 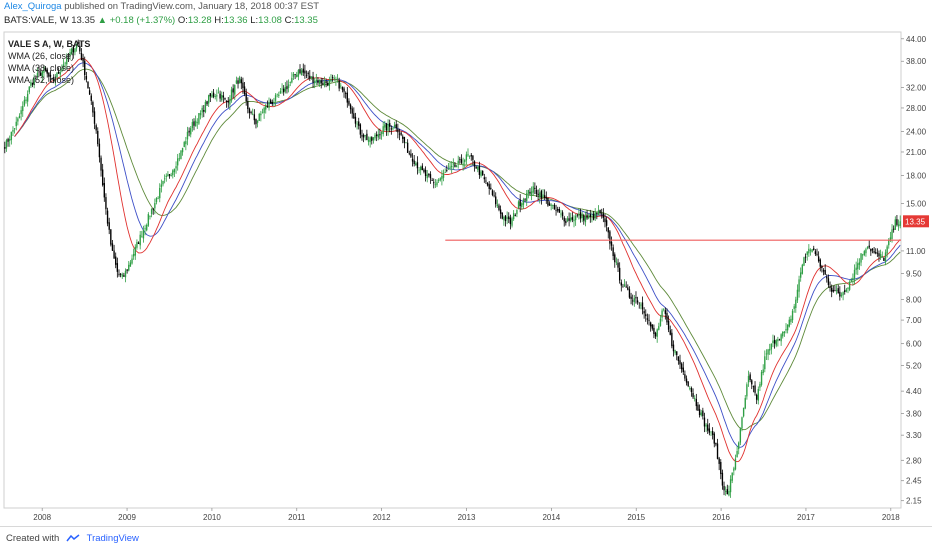 I want to click on y-tick-label: 28.00, so click(x=916, y=108).